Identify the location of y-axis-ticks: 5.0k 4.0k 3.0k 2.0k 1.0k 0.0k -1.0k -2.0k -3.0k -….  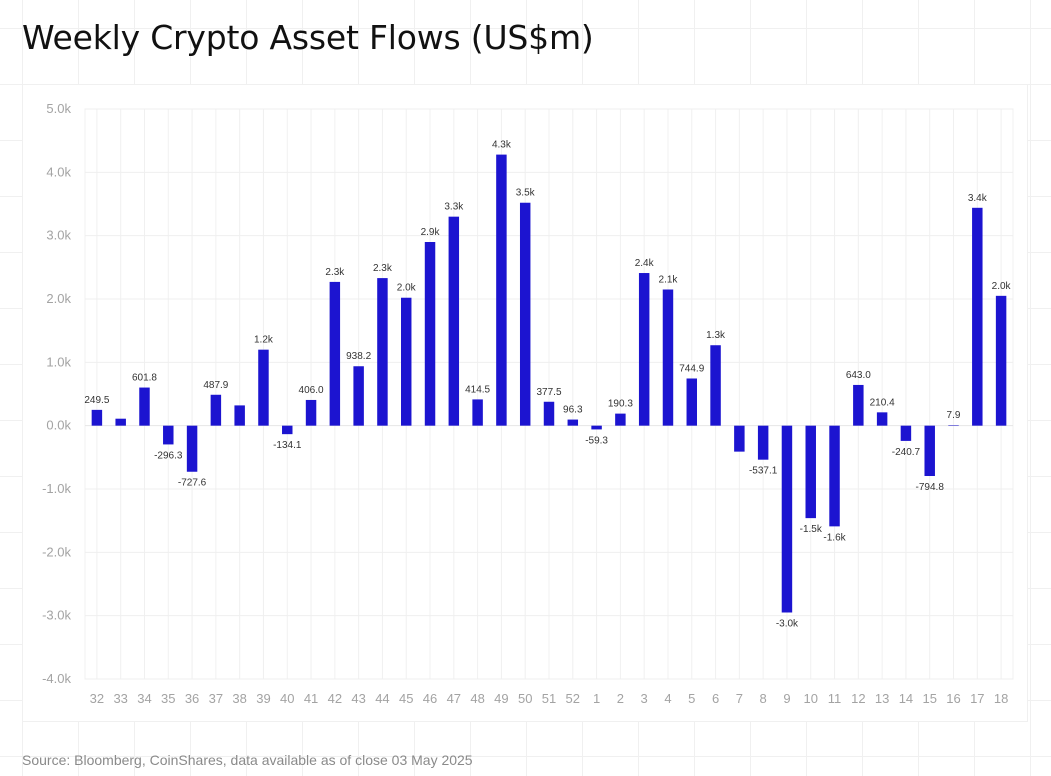
(56, 393).